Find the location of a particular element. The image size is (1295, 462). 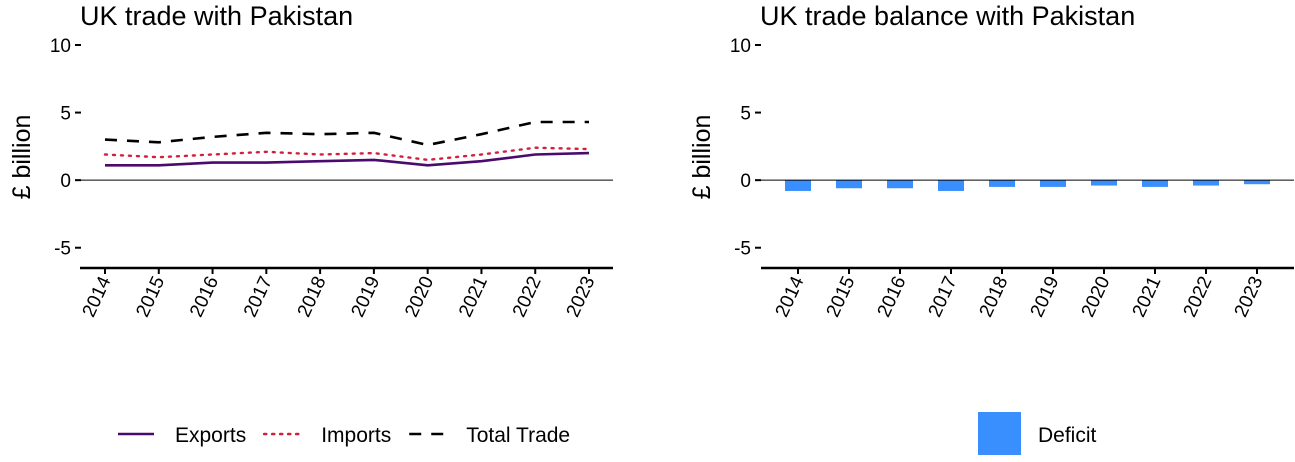

series-line-imports is located at coordinates (347, 154).